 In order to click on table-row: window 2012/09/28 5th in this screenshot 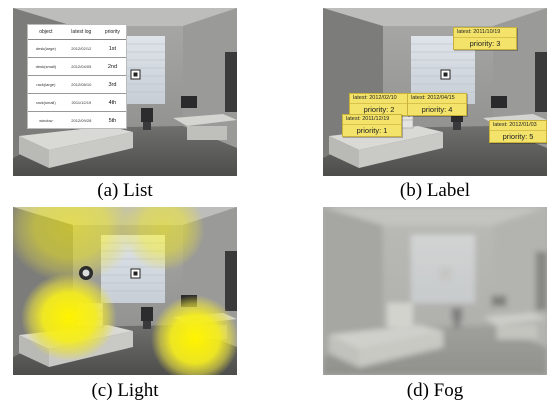, I will do `click(77, 121)`.